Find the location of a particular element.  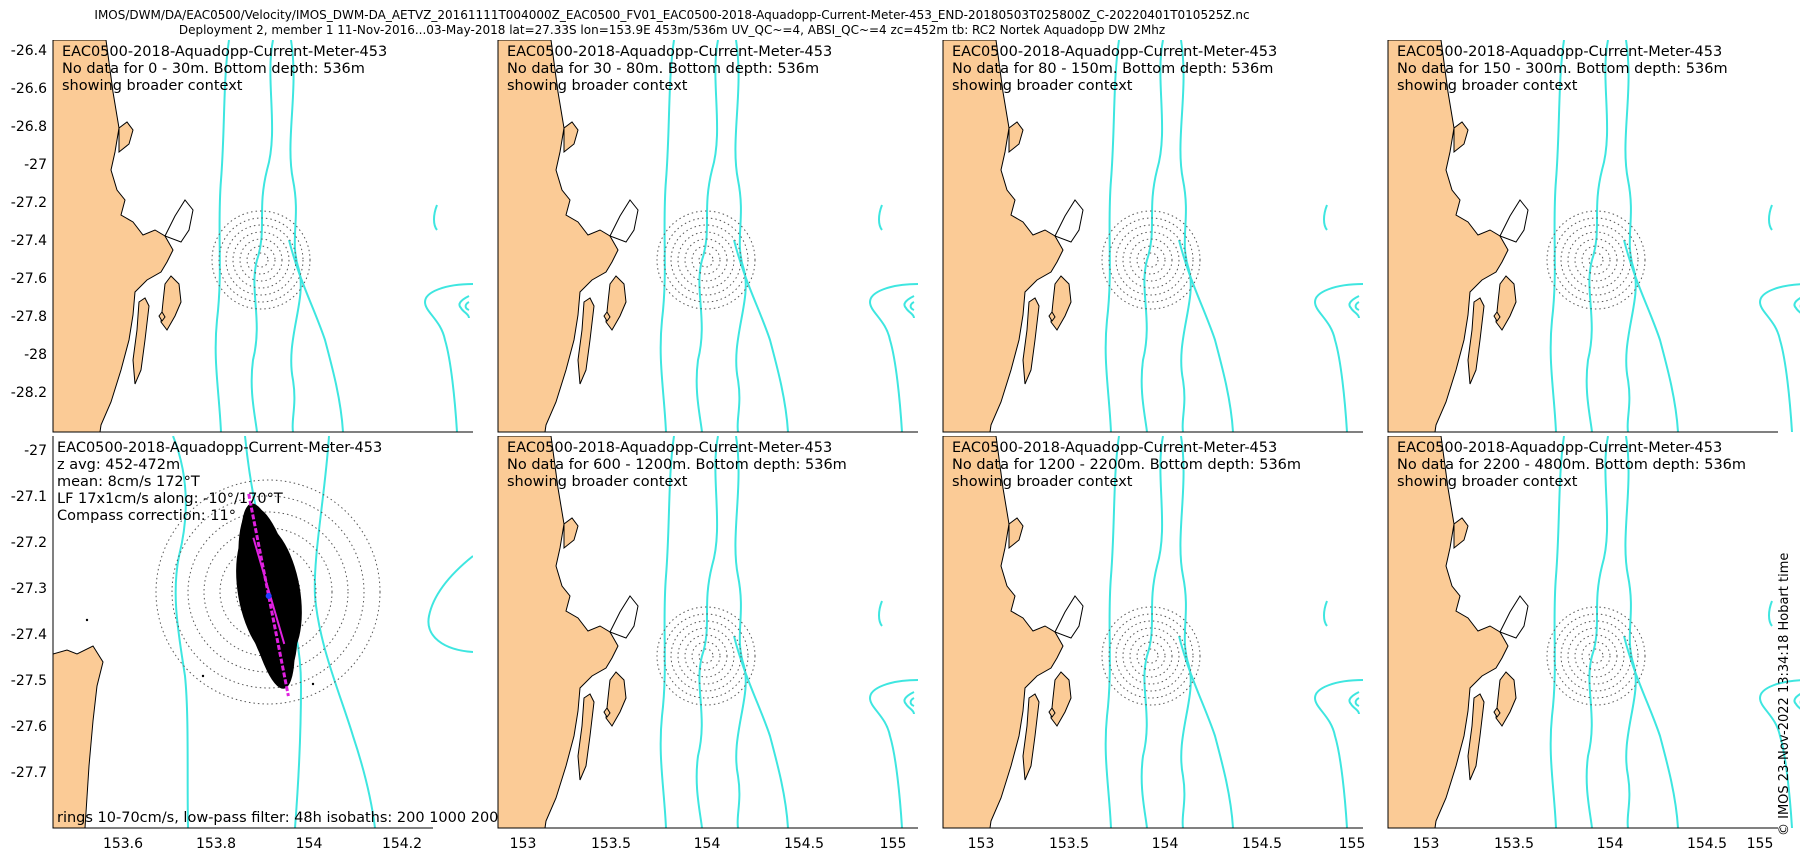

panel-note: No data for 0 - 30m. Bottom depth: 536m is located at coordinates (213, 69).